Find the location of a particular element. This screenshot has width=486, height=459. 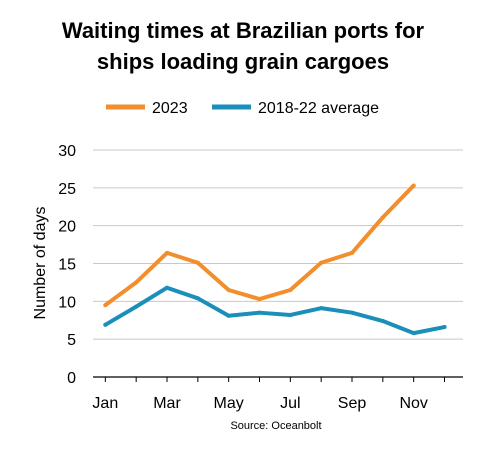

source-note: Source: Oceanbolt is located at coordinates (275, 426).